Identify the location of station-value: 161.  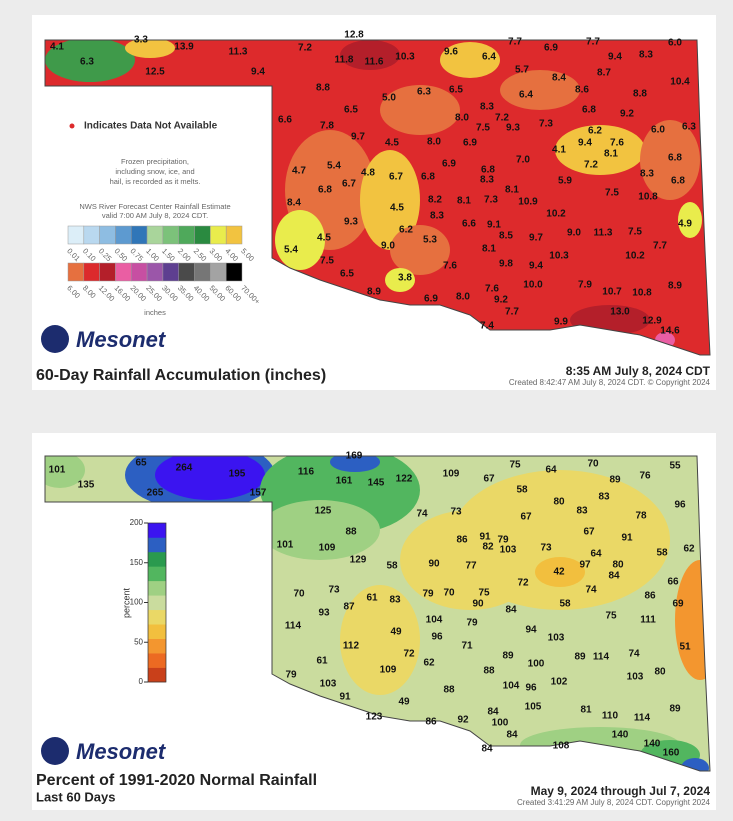
(344, 481).